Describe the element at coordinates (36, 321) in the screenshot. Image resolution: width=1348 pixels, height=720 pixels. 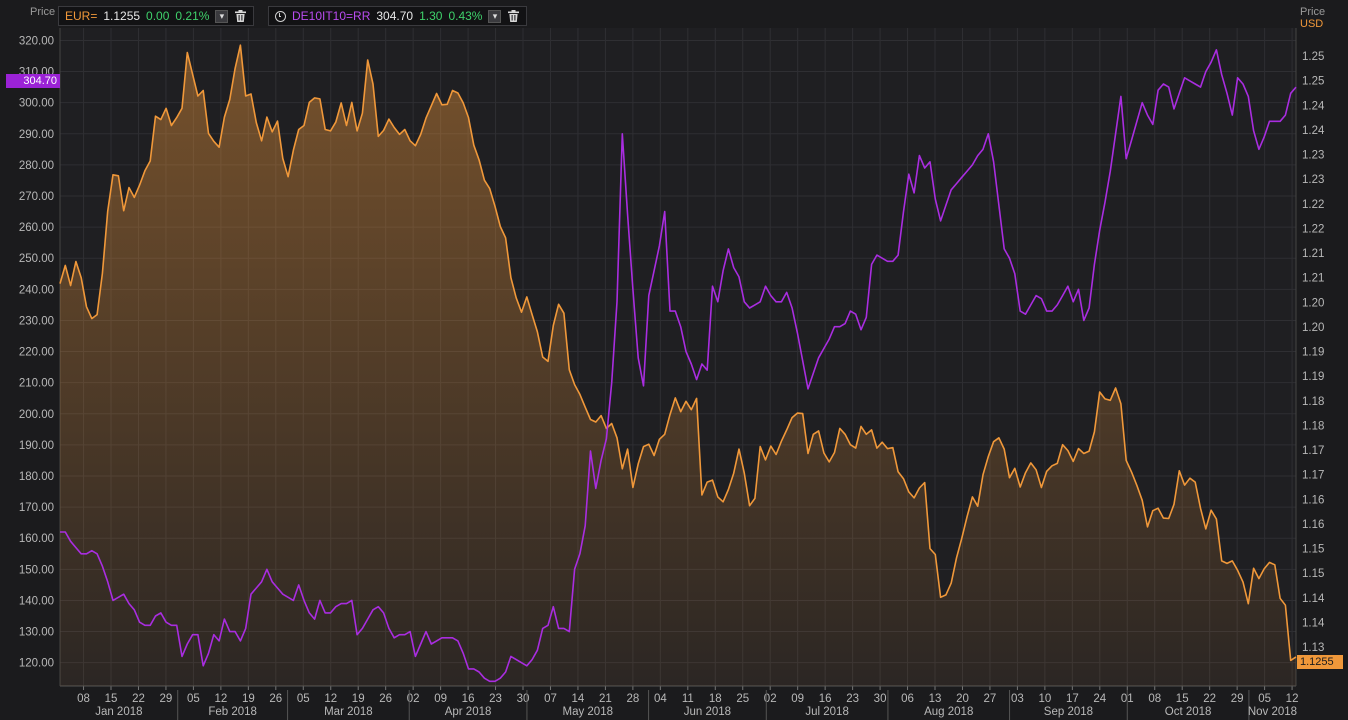
I see `left-tick-label: 230.00` at that location.